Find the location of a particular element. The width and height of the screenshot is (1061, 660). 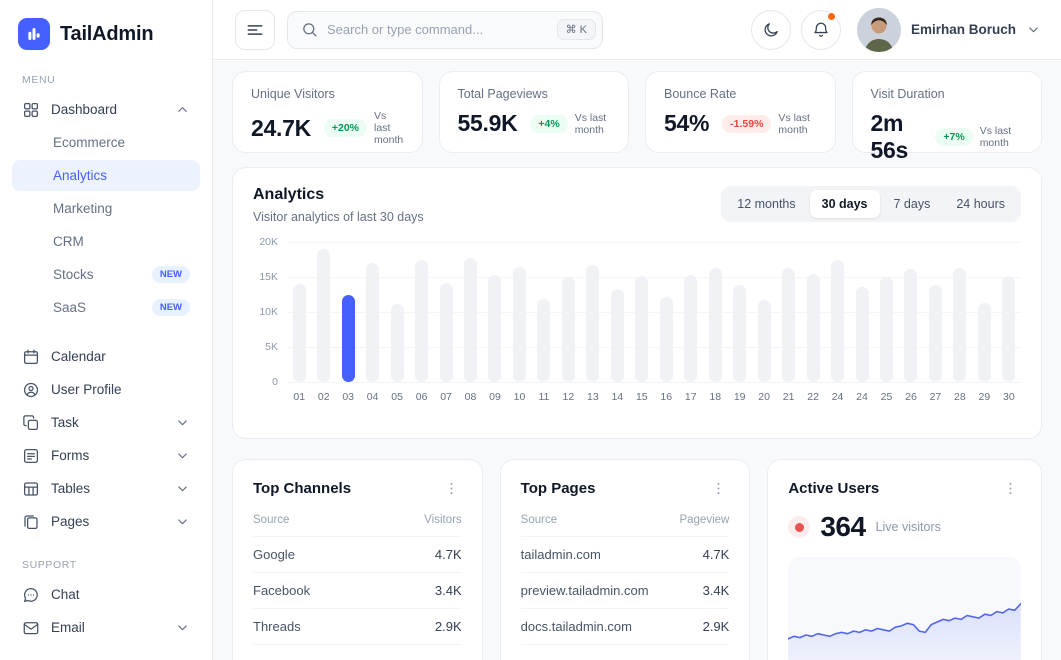

stat-label: Visit Duration is located at coordinates (907, 94).